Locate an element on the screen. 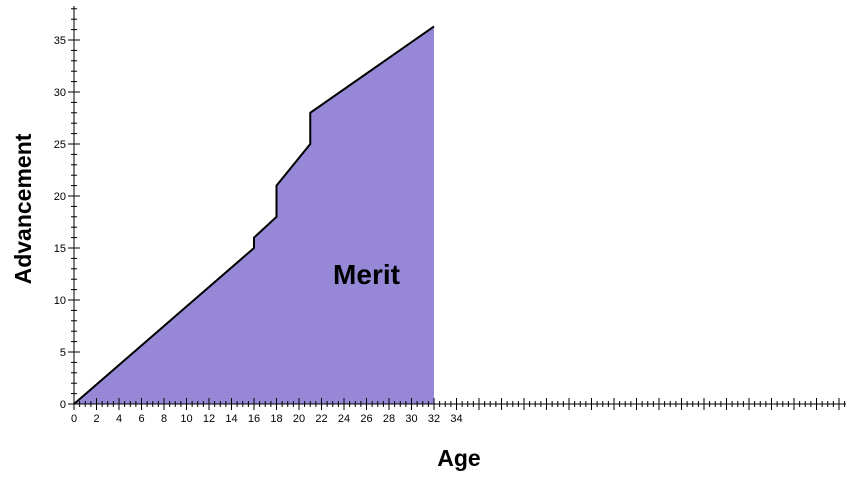 The height and width of the screenshot is (478, 854). x-tick-label: 6 is located at coordinates (141, 419).